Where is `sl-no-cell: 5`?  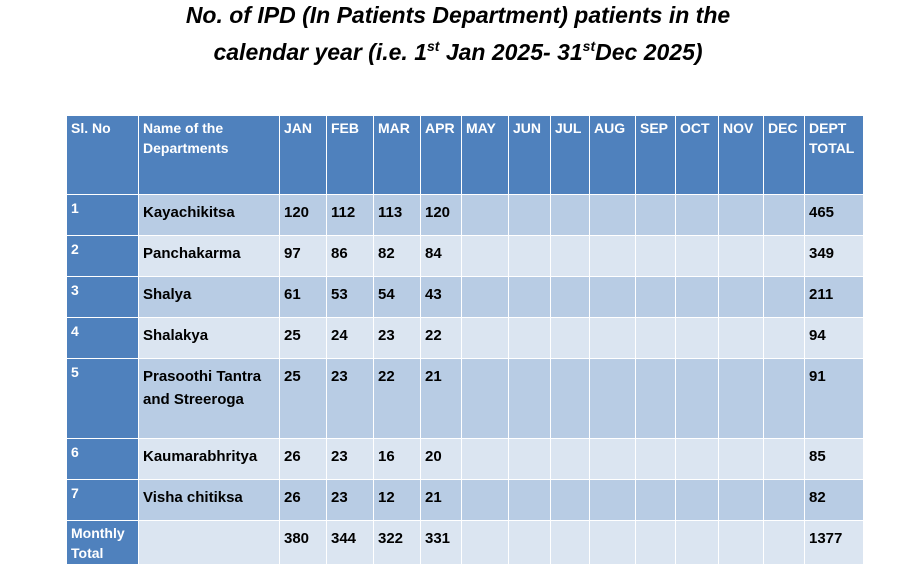
sl-no-cell: 5 is located at coordinates (102, 398).